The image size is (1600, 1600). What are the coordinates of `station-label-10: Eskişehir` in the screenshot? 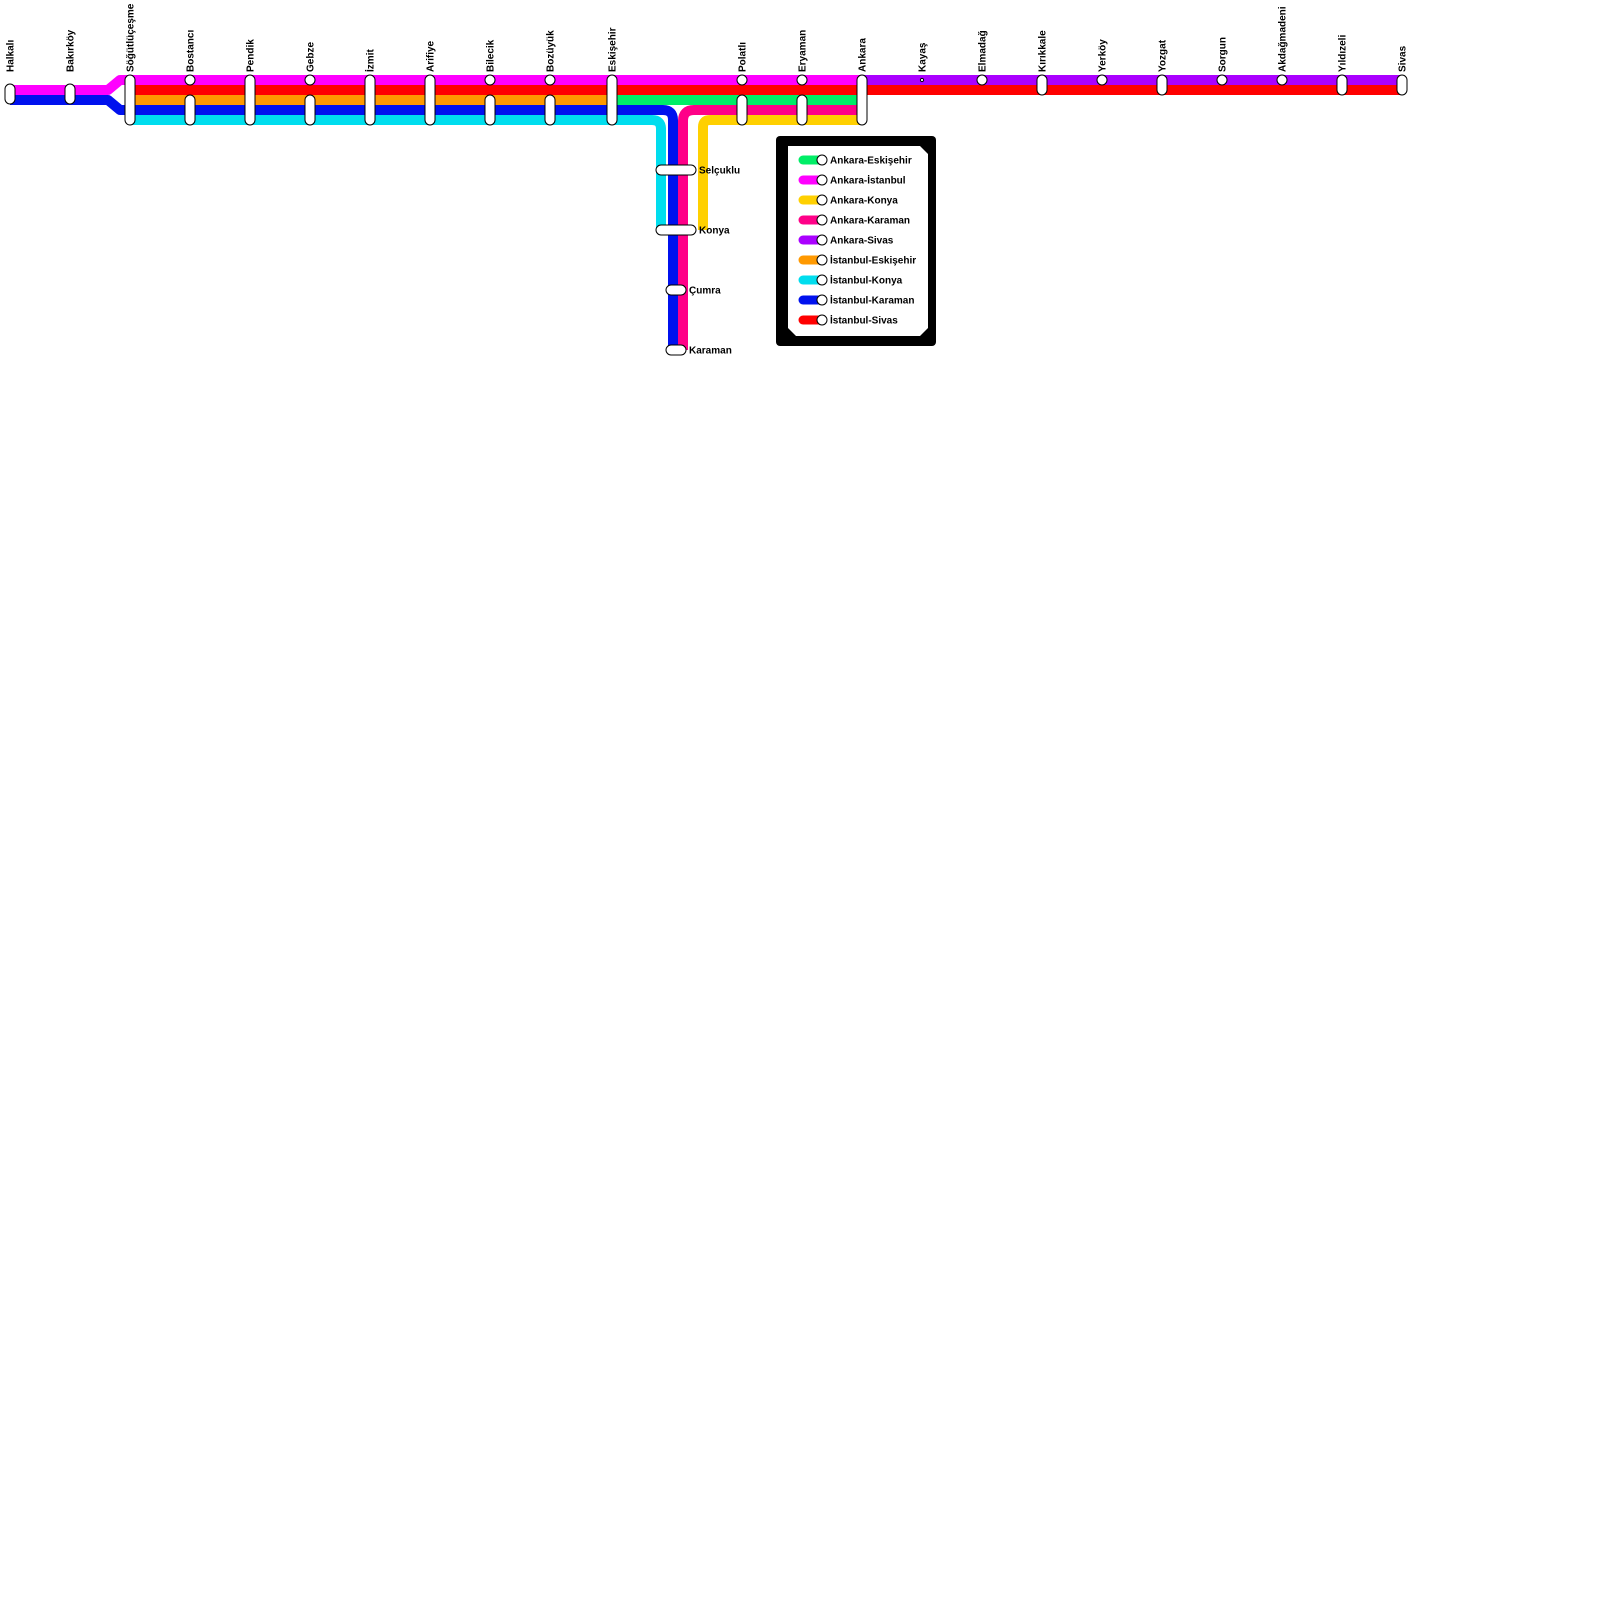 It's located at (613, 49).